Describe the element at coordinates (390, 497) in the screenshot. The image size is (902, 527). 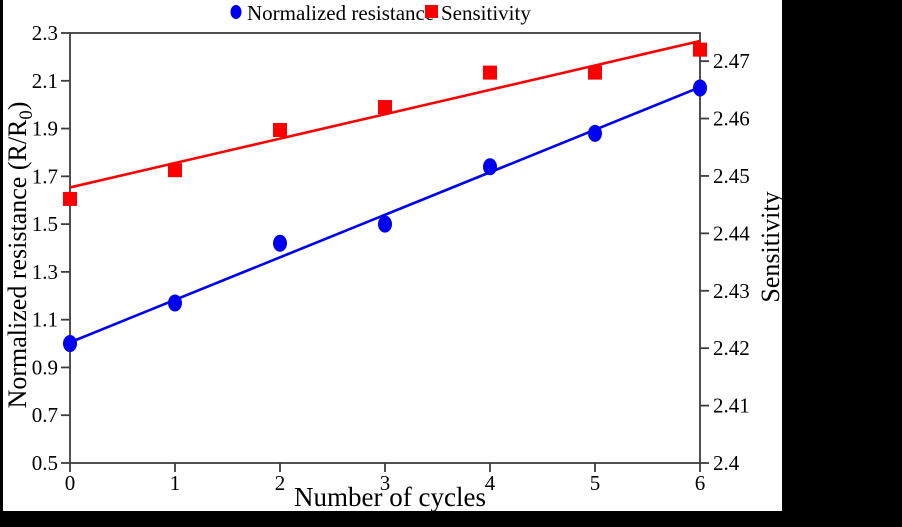
I see `x-axis-title: Number of cycles` at that location.